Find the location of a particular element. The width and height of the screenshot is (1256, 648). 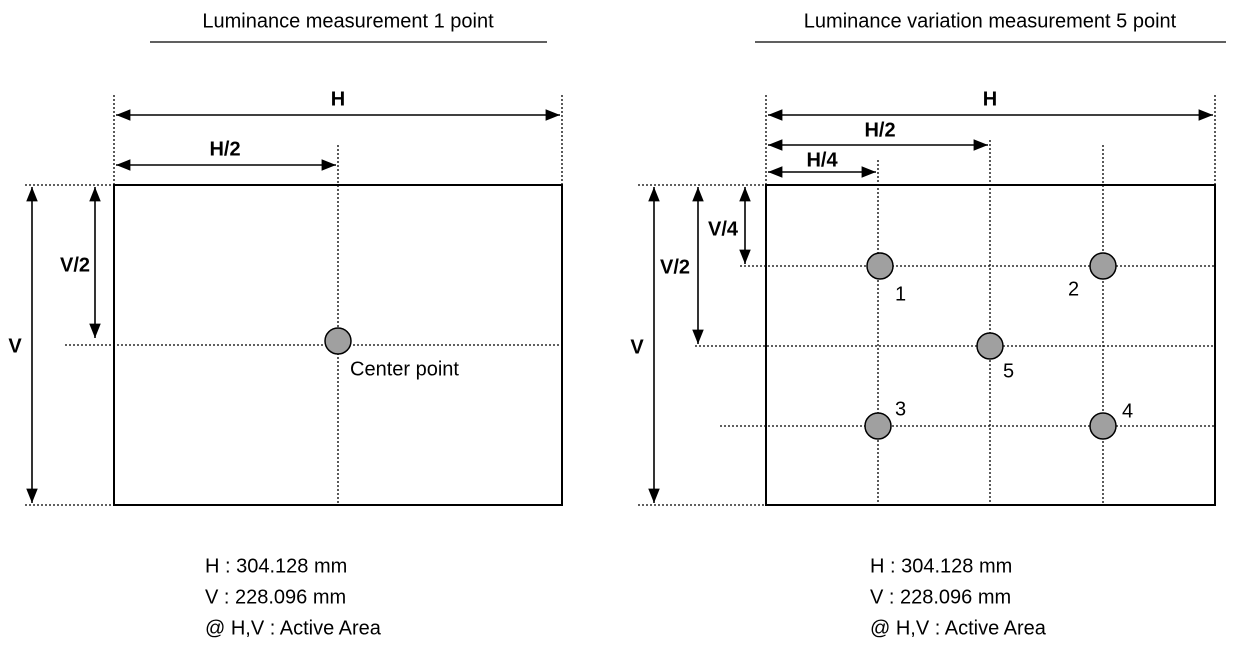

point-label: 3 is located at coordinates (900, 409).